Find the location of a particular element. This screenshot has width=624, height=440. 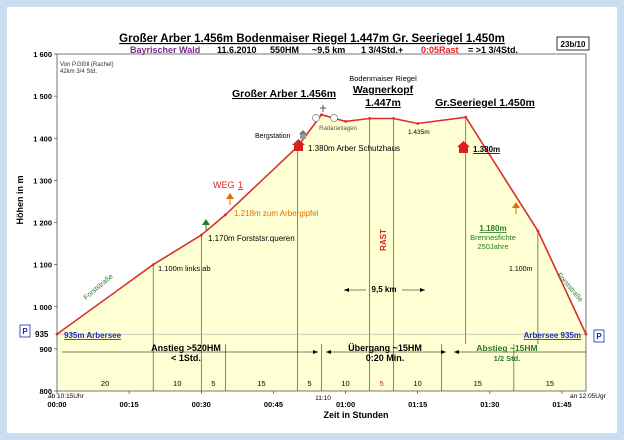

header-time: 1 3/4Std.+ is located at coordinates (382, 50).